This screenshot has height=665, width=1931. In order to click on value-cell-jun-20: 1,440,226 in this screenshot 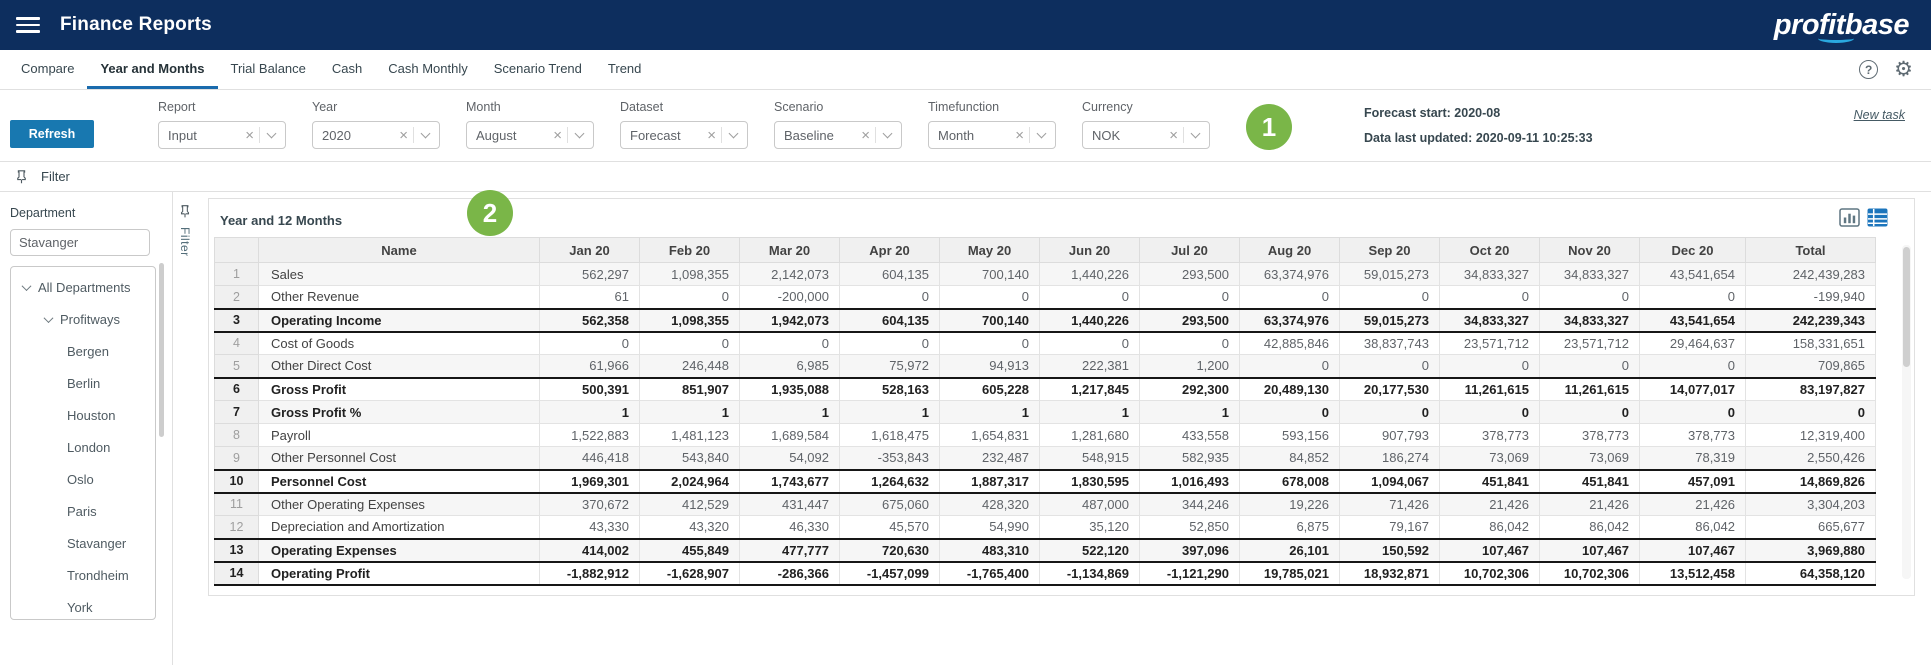, I will do `click(1089, 274)`.